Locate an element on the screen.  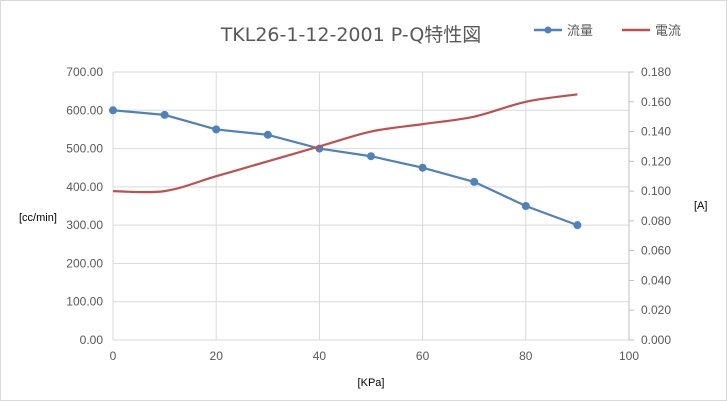
chart-title: TKL26-1-12-2001 P-Q特性図 is located at coordinates (351, 35).